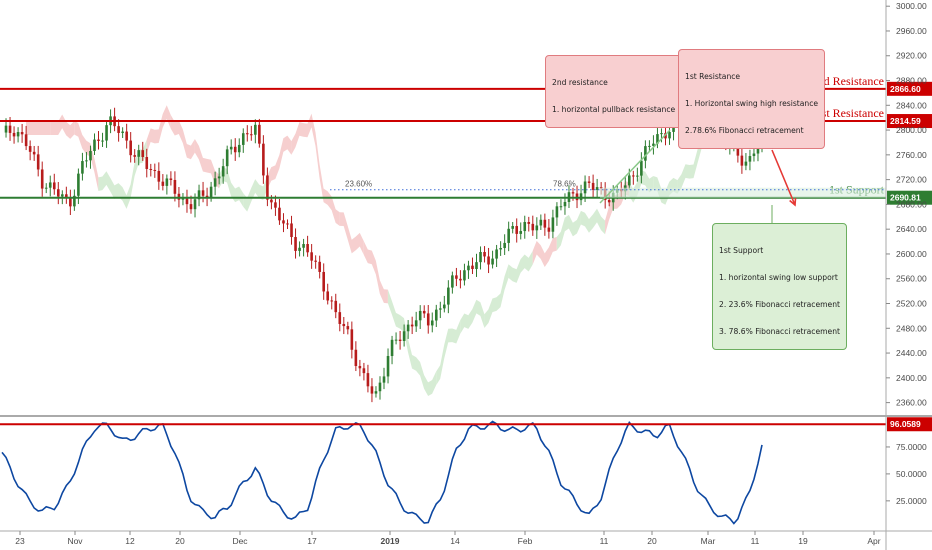  What do you see at coordinates (635, 166) in the screenshot?
I see `trendline` at bounding box center [635, 166].